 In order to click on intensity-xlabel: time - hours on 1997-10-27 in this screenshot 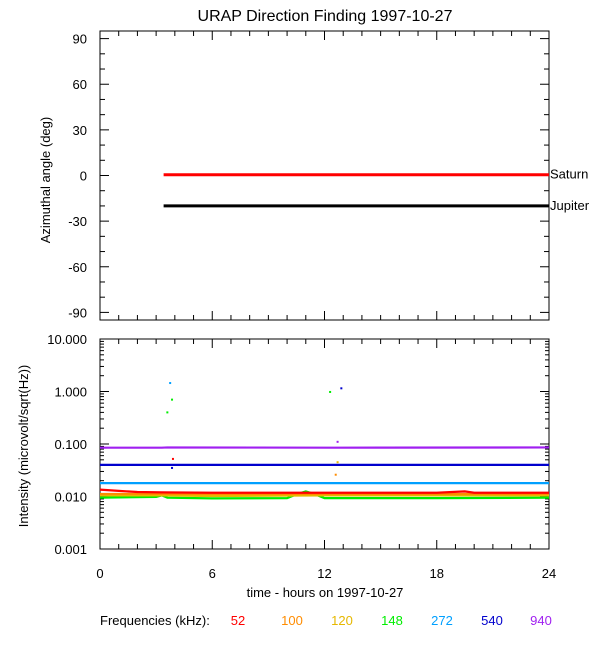, I will do `click(325, 592)`.